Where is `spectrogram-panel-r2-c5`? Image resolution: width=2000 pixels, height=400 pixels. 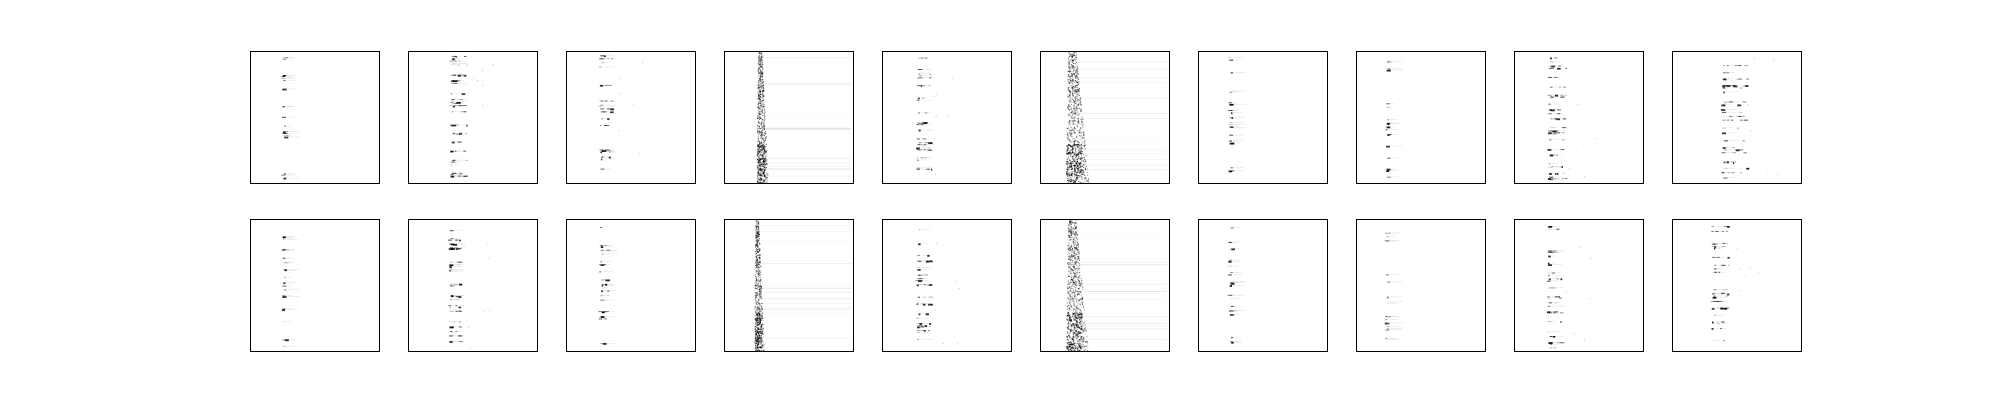 spectrogram-panel-r2-c5 is located at coordinates (947, 285).